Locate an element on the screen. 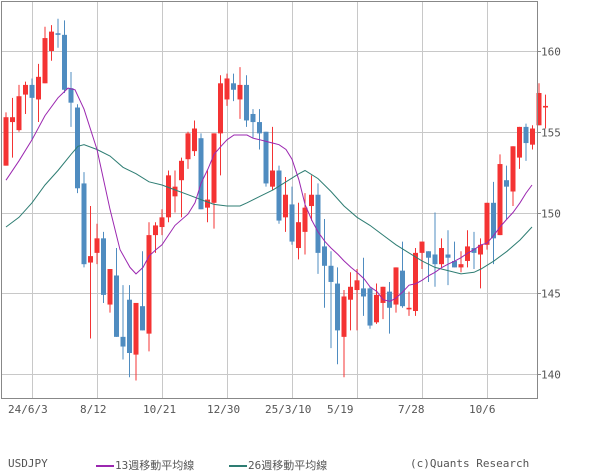 This screenshot has height=475, width=600. symbol-label: USDJPY is located at coordinates (28, 463).